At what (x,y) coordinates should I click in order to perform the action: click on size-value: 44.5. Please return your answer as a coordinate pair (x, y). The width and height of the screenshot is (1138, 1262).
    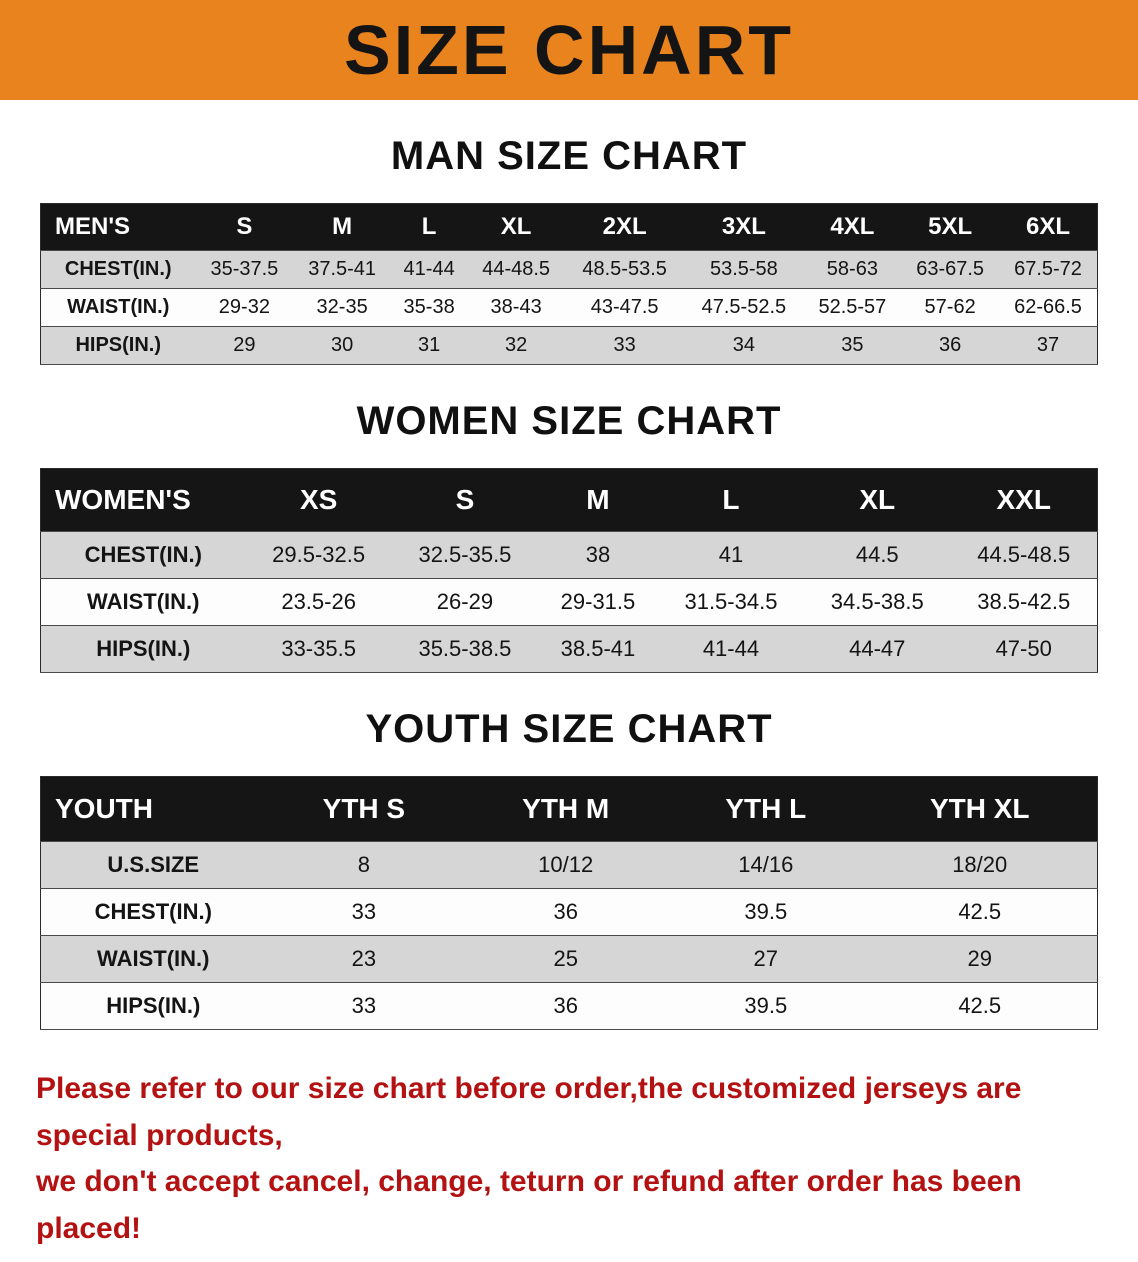
    Looking at the image, I should click on (877, 555).